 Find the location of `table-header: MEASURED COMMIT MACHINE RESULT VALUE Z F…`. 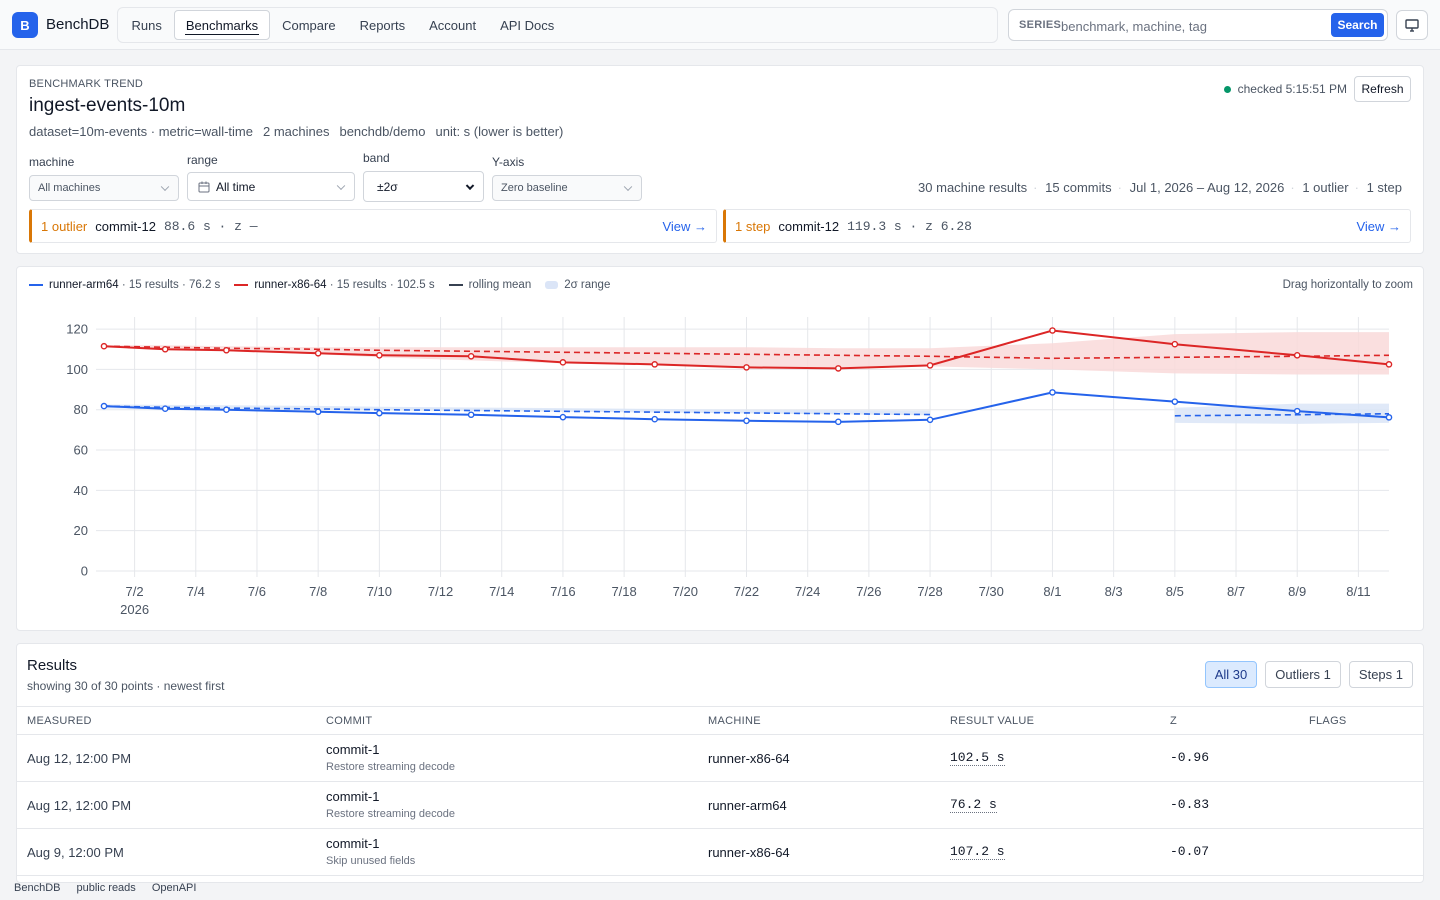

table-header: MEASURED COMMIT MACHINE RESULT VALUE Z F… is located at coordinates (720, 720).